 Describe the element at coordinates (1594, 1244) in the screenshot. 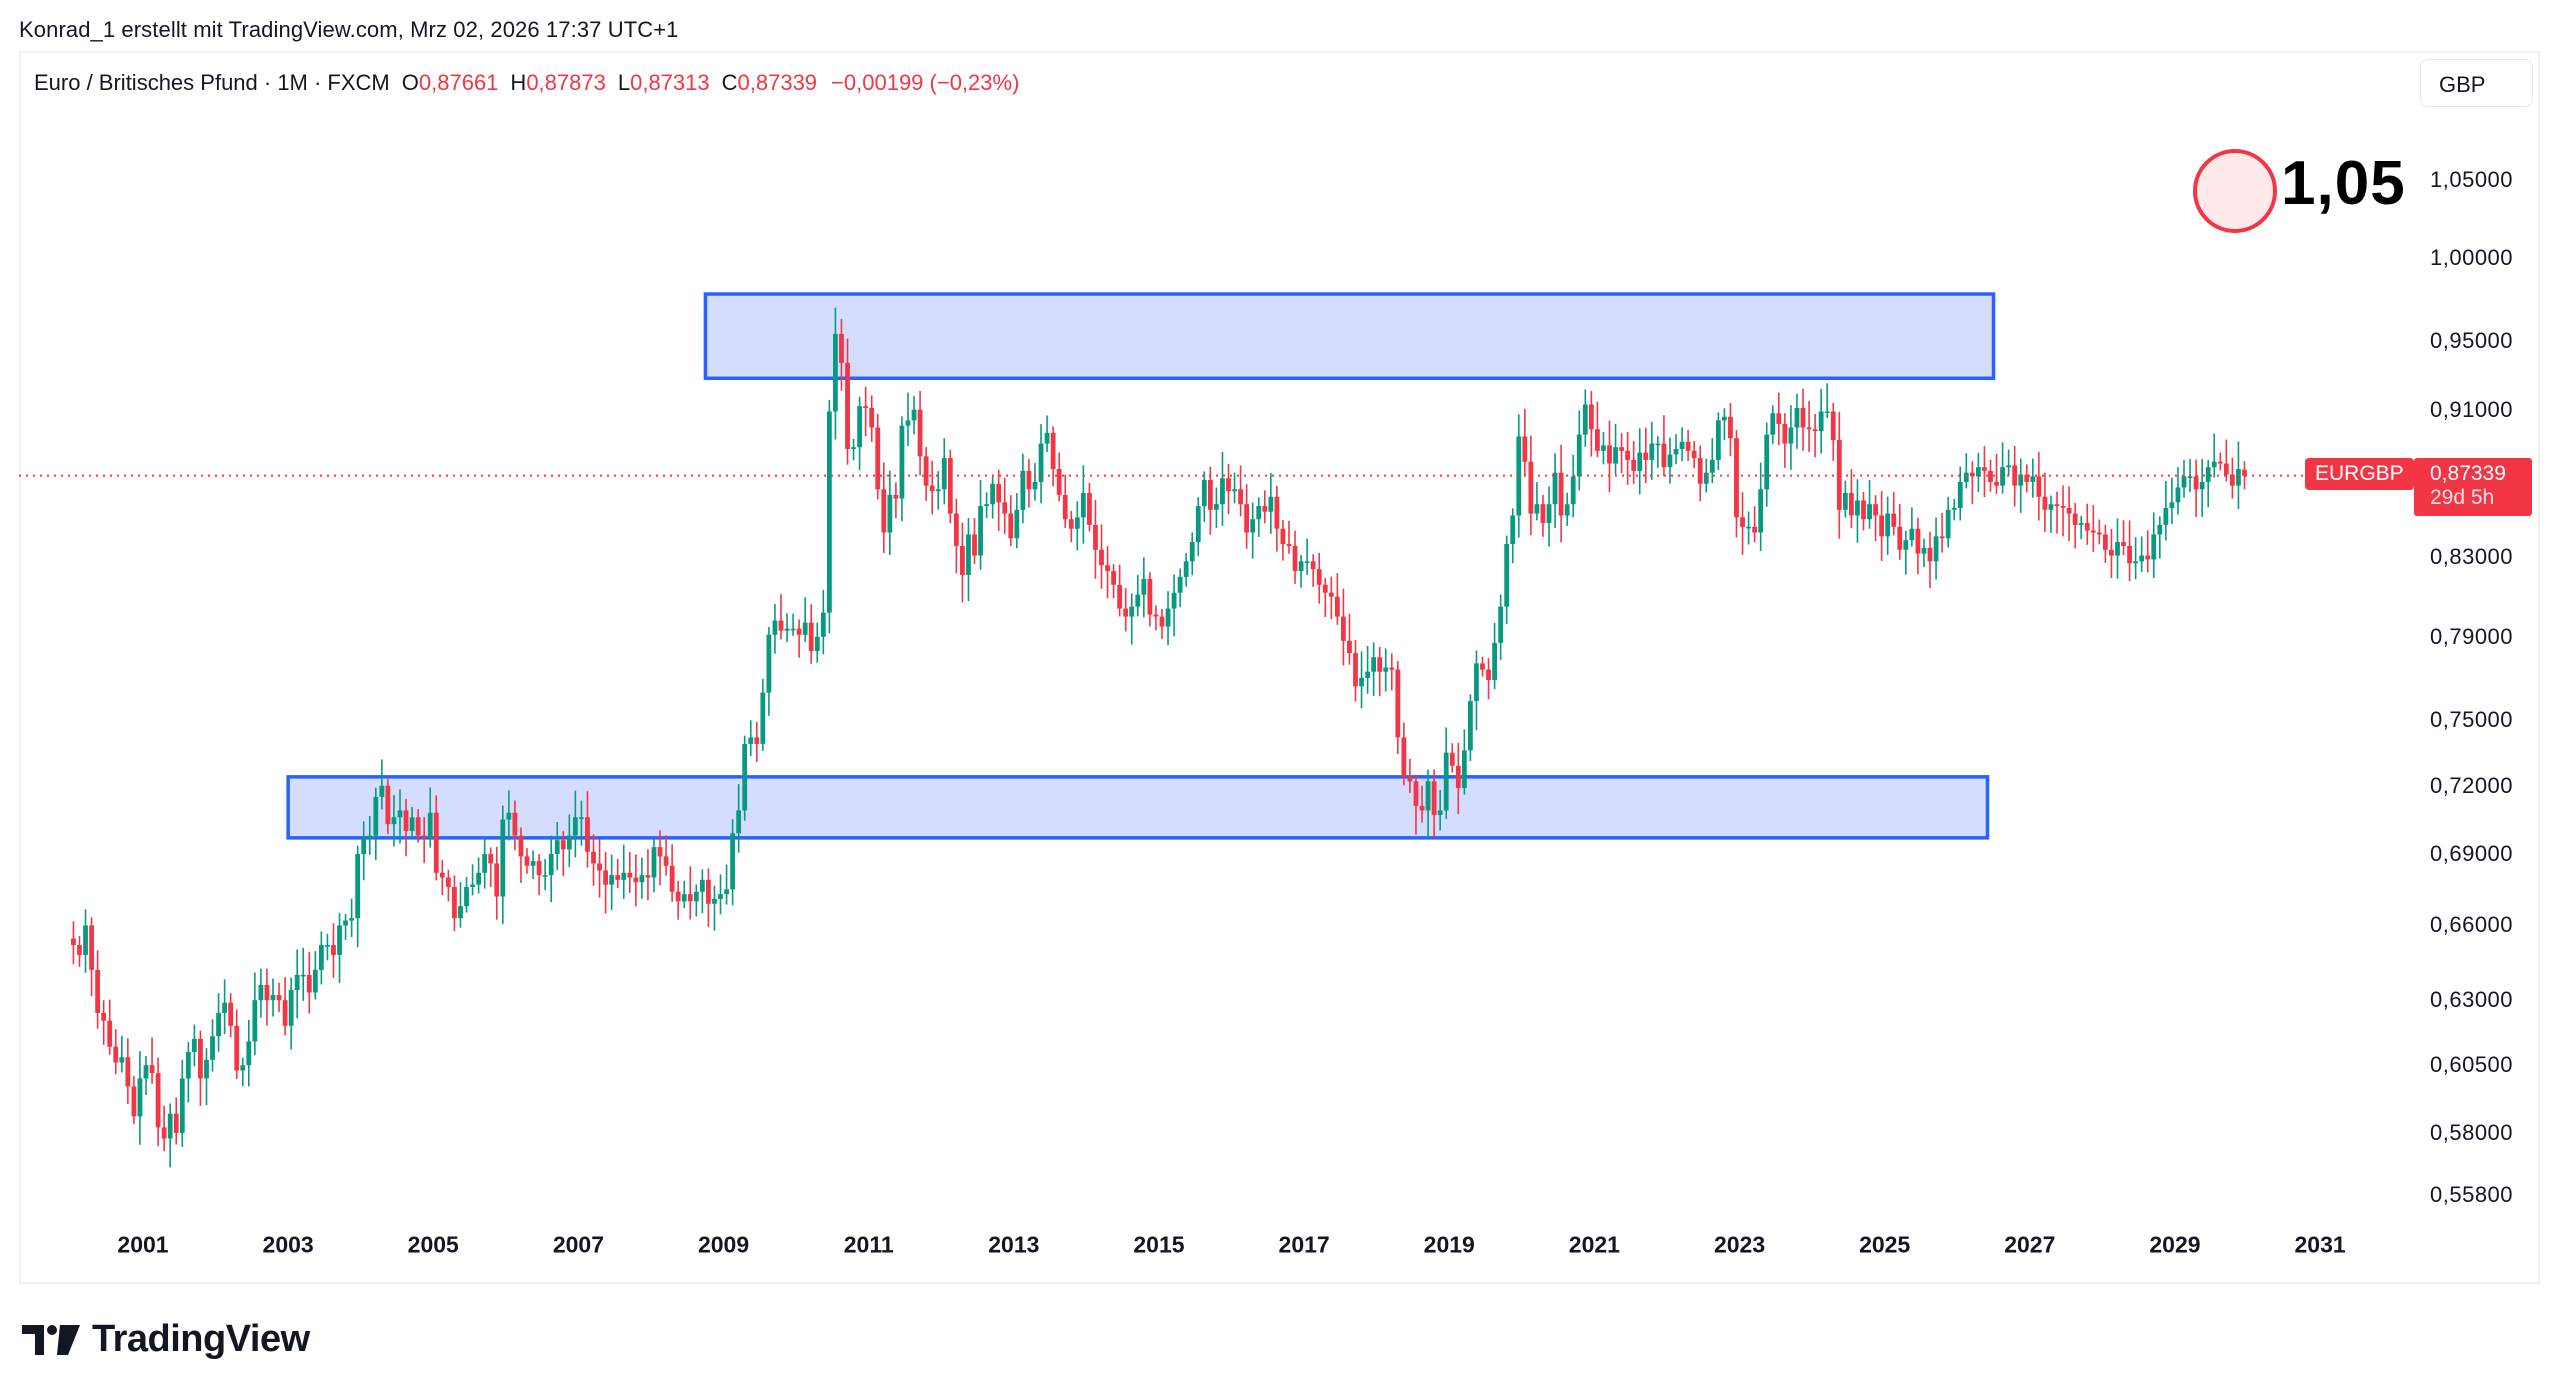

I see `time-axis-label: 2021` at that location.